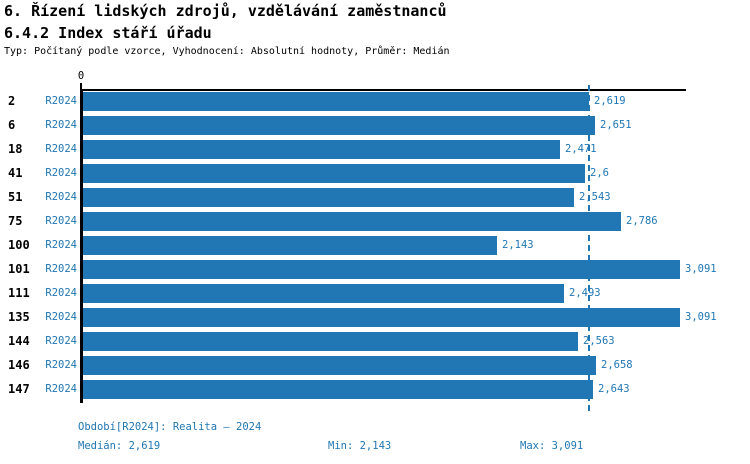 The width and height of the screenshot is (750, 464). I want to click on footer-period: Období[R2024]: Realita – 2024, so click(170, 427).